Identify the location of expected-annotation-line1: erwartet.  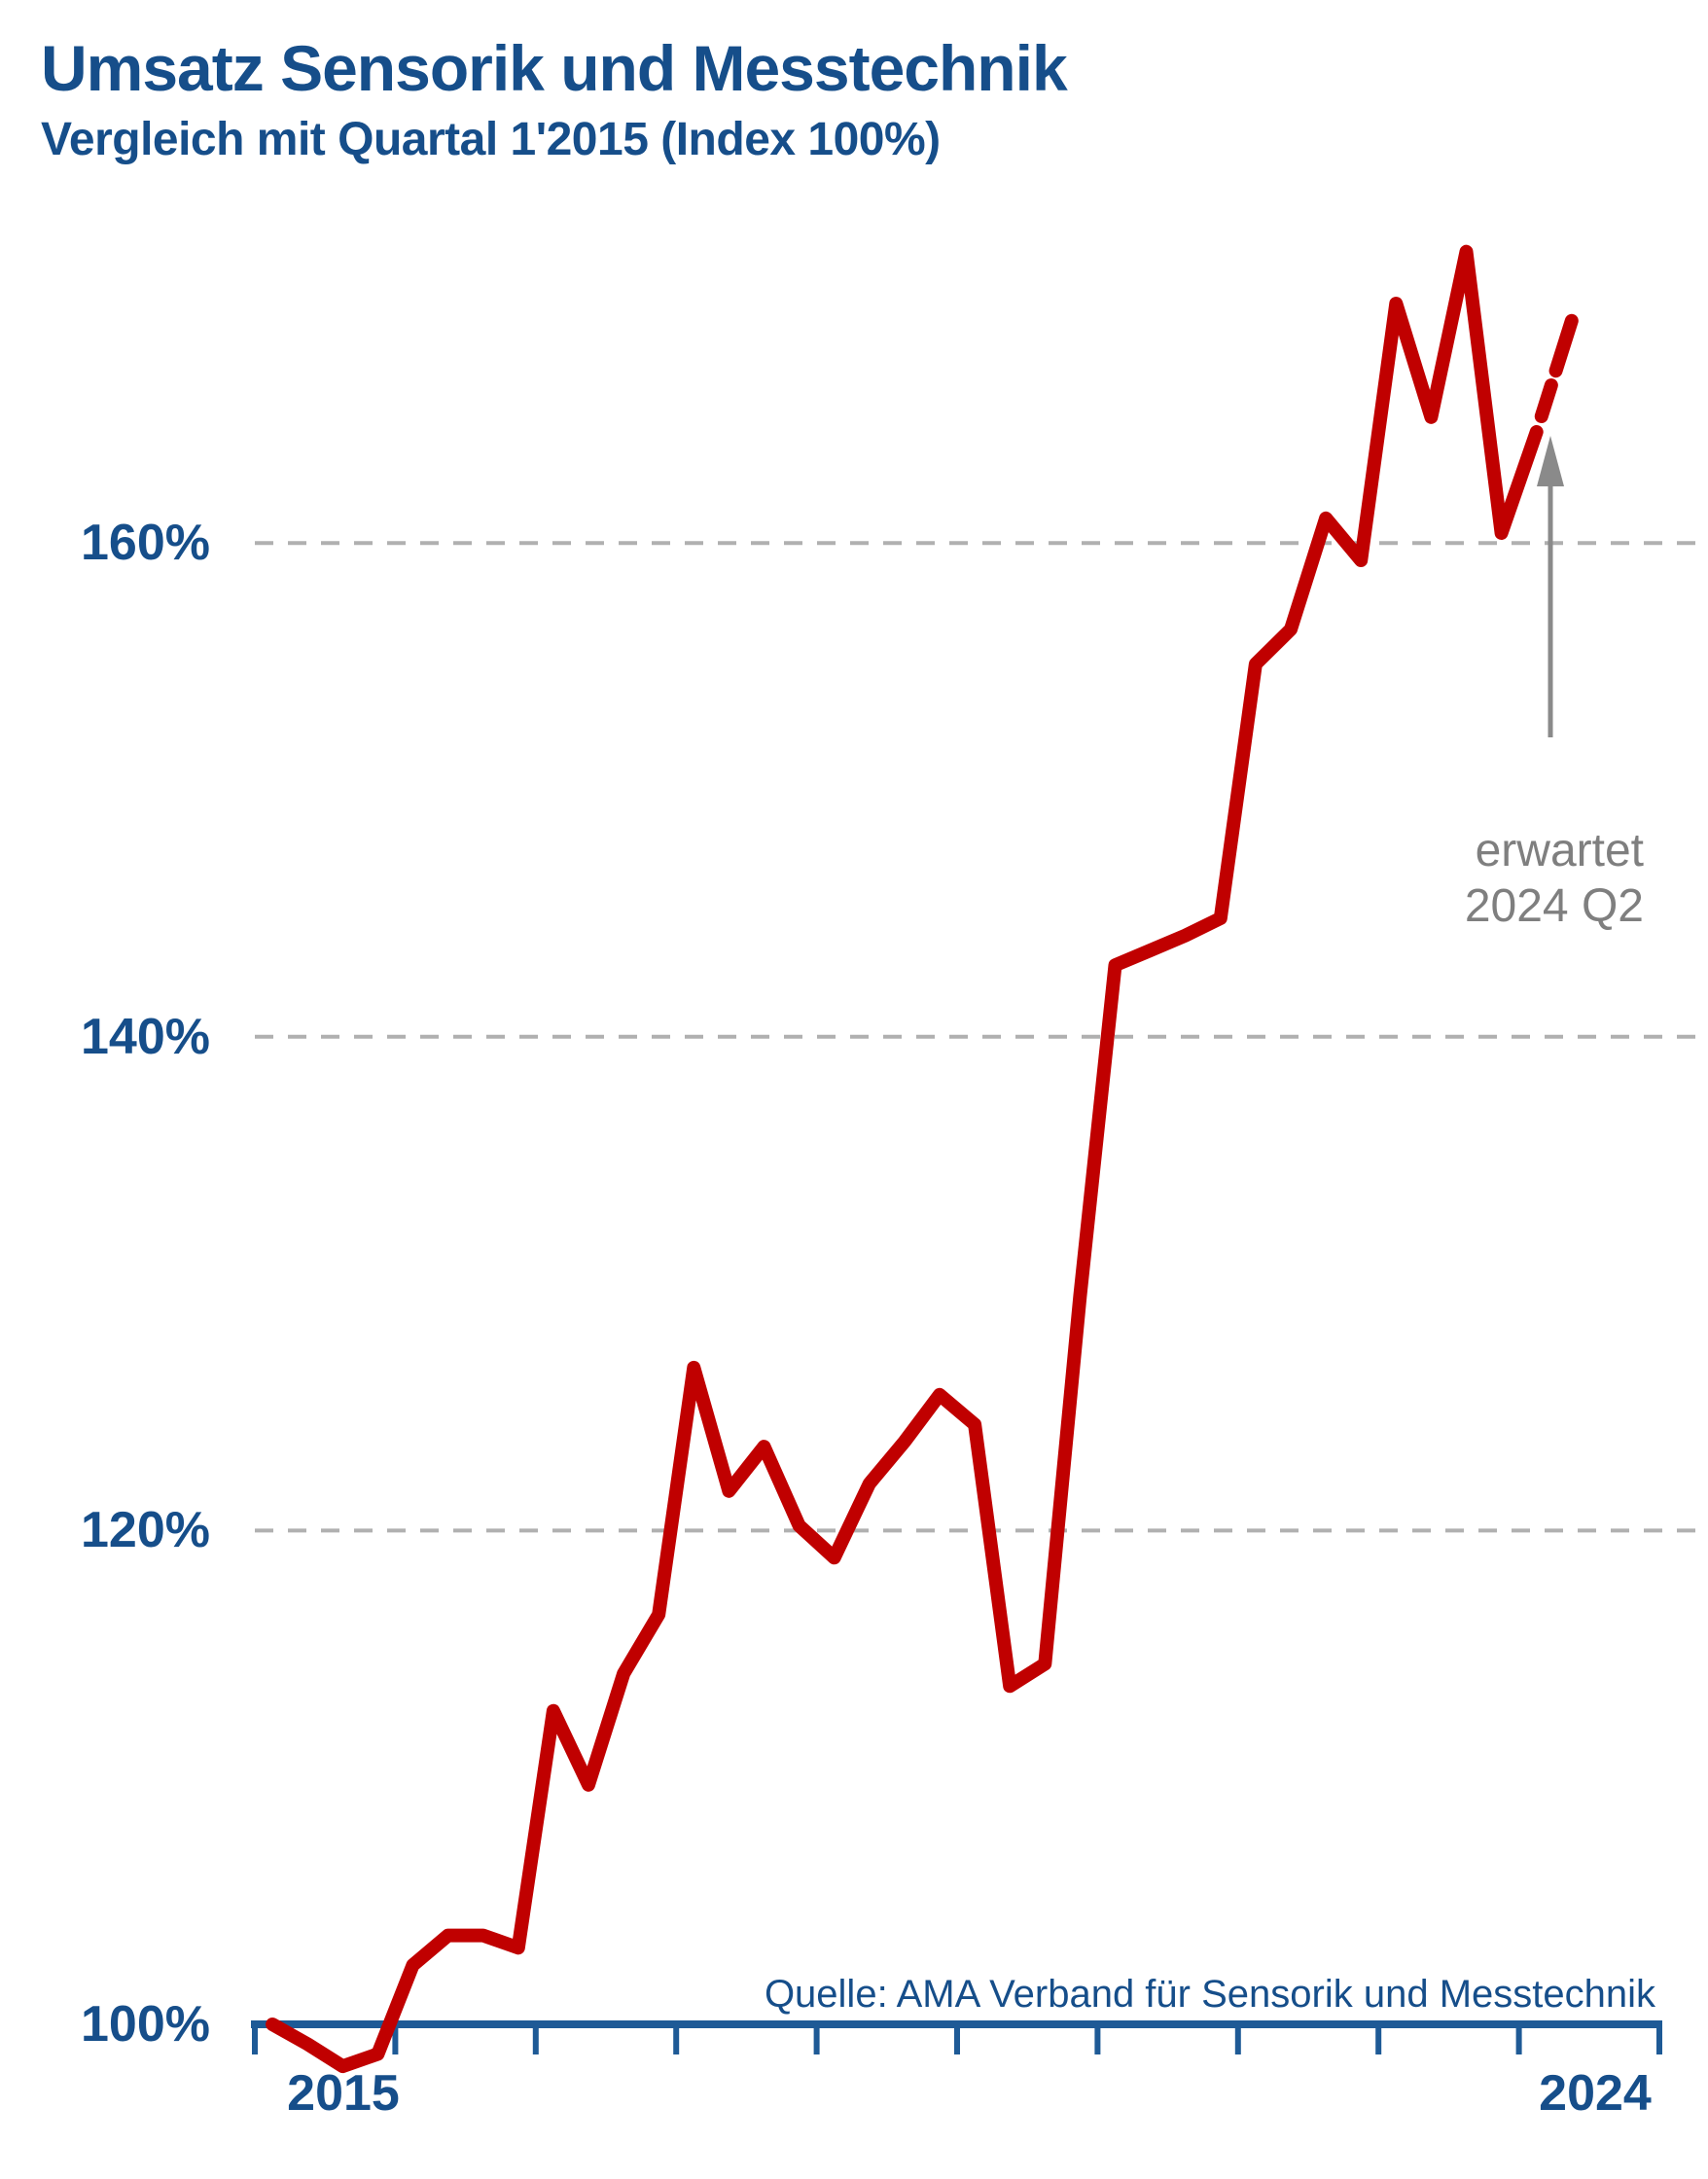
(1560, 851).